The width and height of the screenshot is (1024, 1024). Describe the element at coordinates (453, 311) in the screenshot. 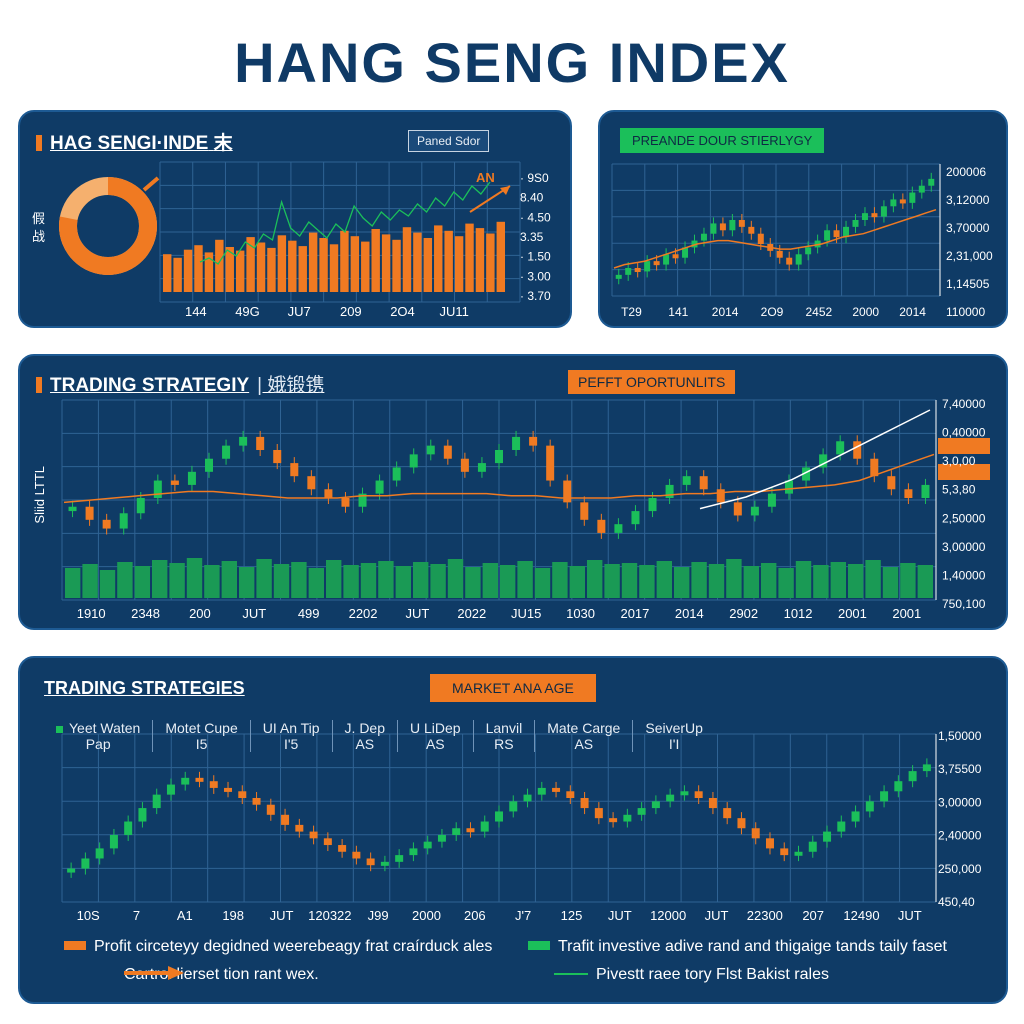

I see `x-tick-label: JU11` at that location.